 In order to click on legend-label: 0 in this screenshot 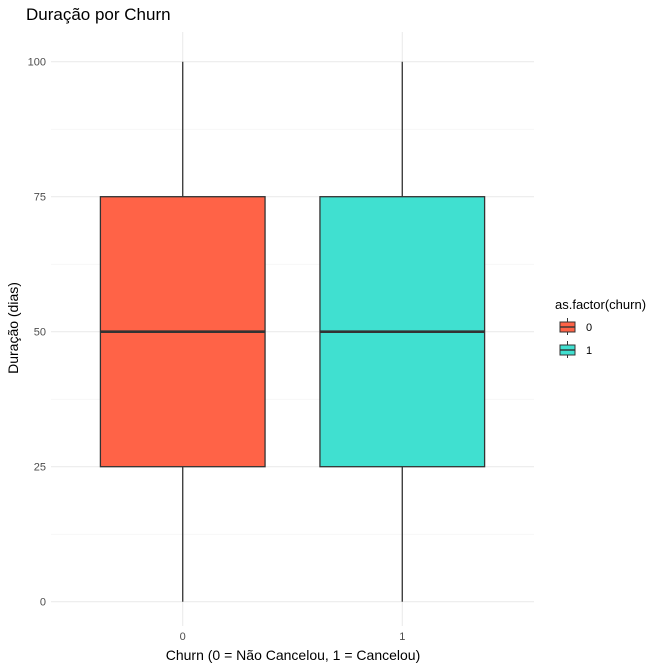, I will do `click(589, 328)`.